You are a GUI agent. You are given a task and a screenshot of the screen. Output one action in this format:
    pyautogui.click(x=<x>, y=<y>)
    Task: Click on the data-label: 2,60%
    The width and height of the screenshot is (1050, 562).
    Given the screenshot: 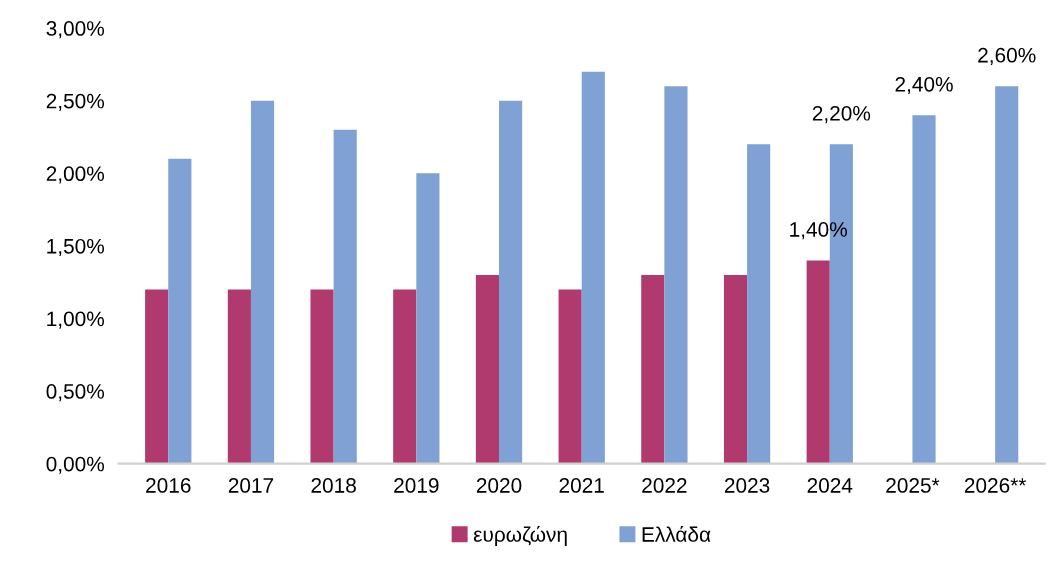 What is the action you would take?
    pyautogui.click(x=1007, y=56)
    